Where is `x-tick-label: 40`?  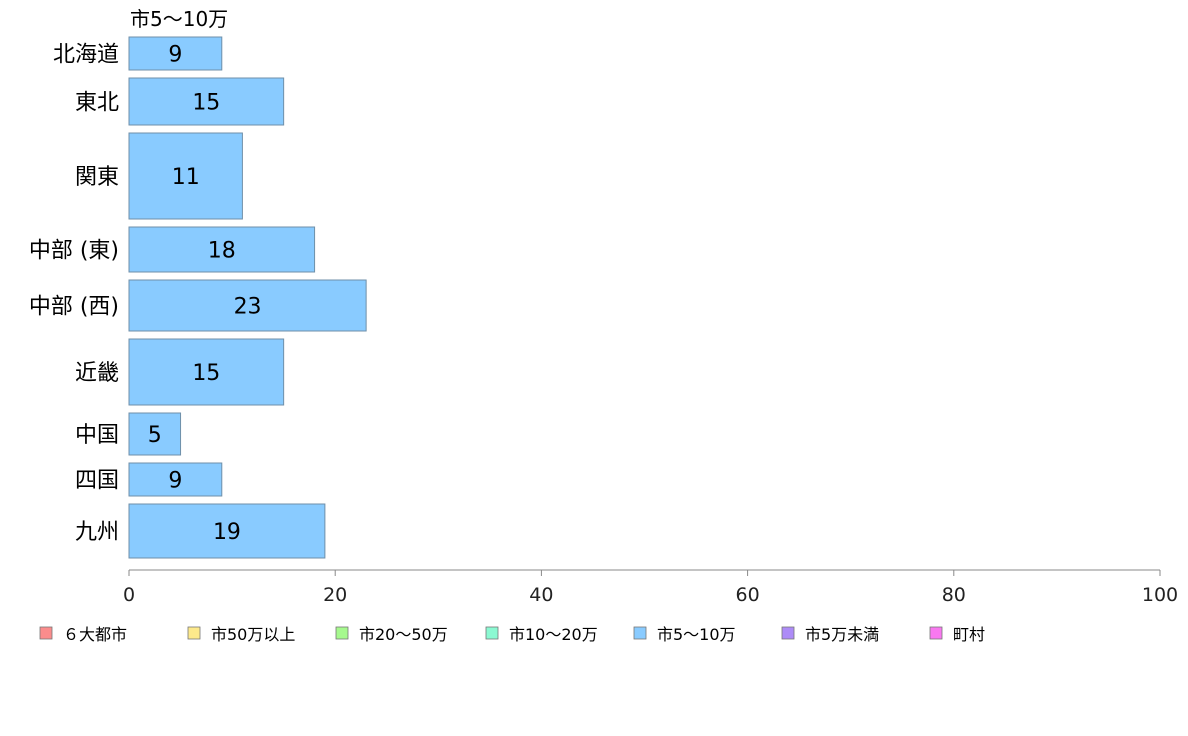
x-tick-label: 40 is located at coordinates (541, 595).